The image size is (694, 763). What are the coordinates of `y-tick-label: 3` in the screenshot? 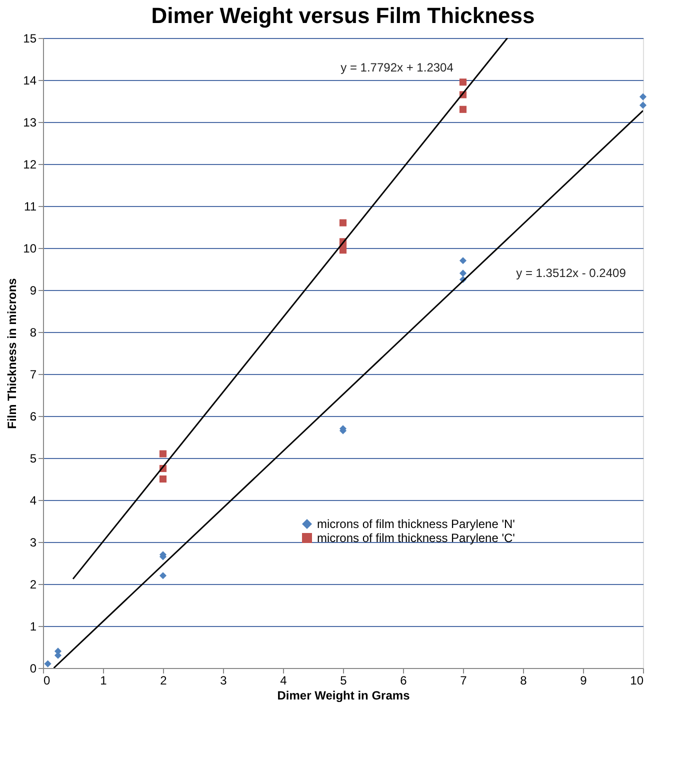 It's located at (33, 543).